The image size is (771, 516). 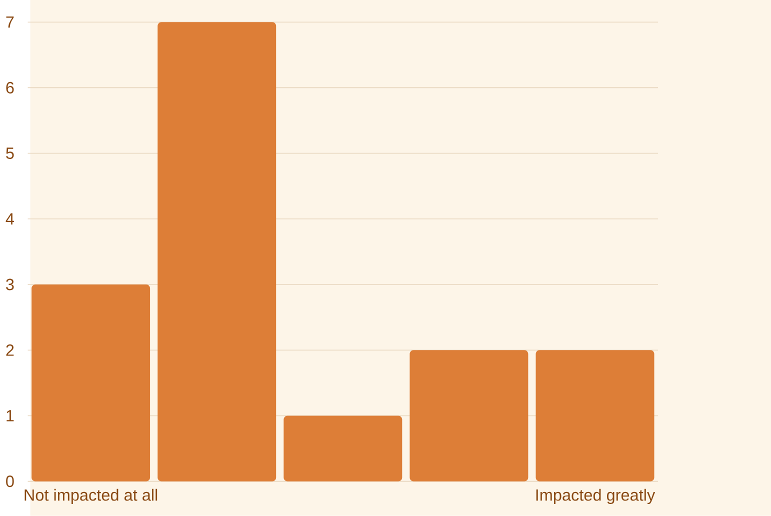 I want to click on y-tick-label: 3, so click(x=10, y=284).